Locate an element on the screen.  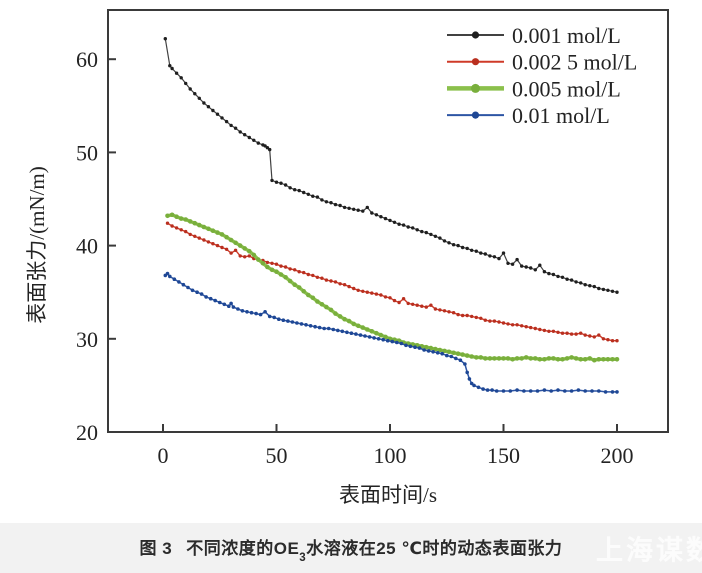
legend-label: 0.005 mol/L is located at coordinates (566, 88).